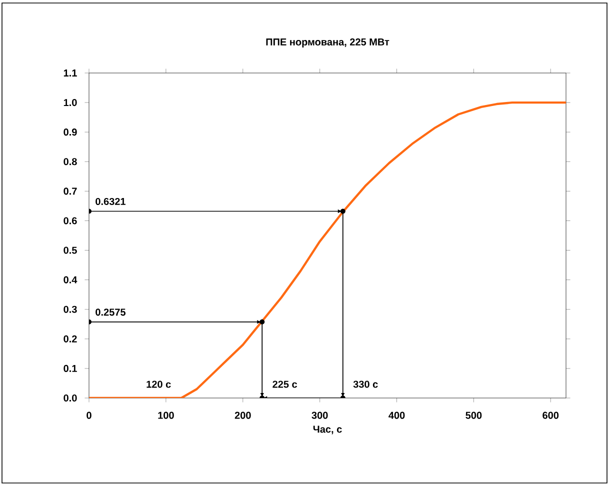  What do you see at coordinates (70, 73) in the screenshot?
I see `y-tick-label: 1.1` at bounding box center [70, 73].